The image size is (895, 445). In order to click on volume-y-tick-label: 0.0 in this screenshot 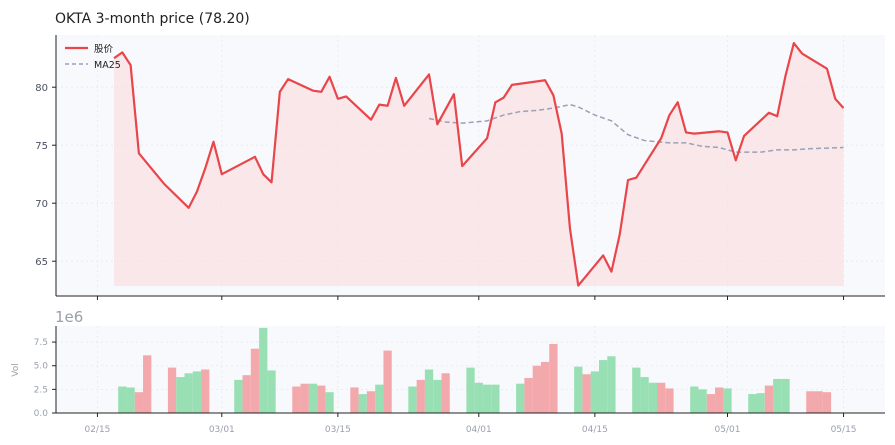, I will do `click(41, 414)`.